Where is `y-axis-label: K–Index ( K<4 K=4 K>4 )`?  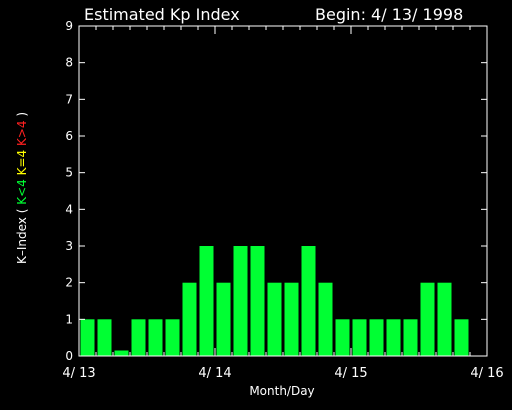 y-axis-label: K–Index ( K<4 K=4 K>4 ) is located at coordinates (22, 188).